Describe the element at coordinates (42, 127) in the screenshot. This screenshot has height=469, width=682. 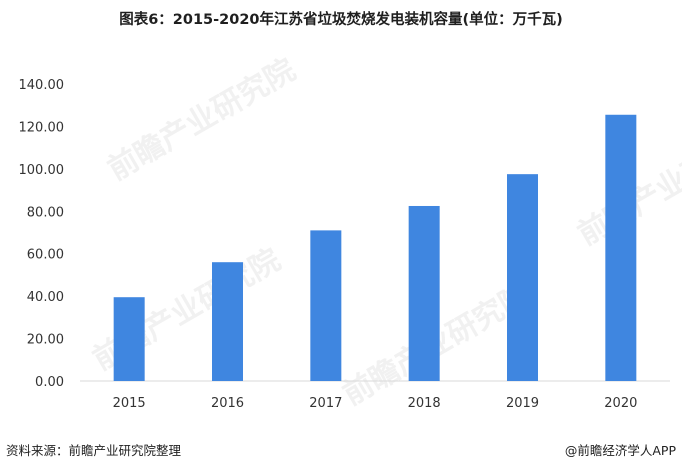
I see `y-tick-label: 120.00` at that location.